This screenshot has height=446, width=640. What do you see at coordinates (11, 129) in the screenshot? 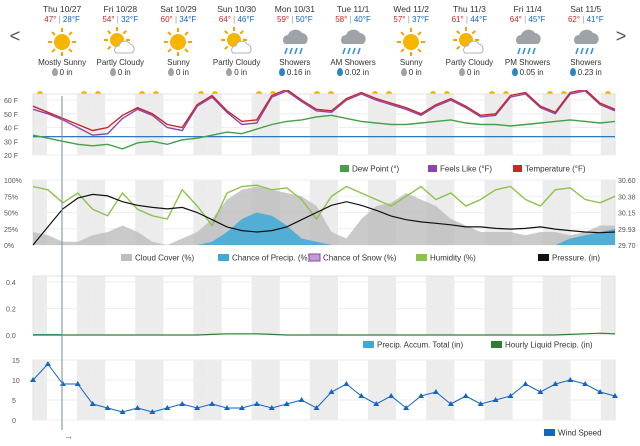
I see `y-tick-label: 40 F` at bounding box center [11, 129].